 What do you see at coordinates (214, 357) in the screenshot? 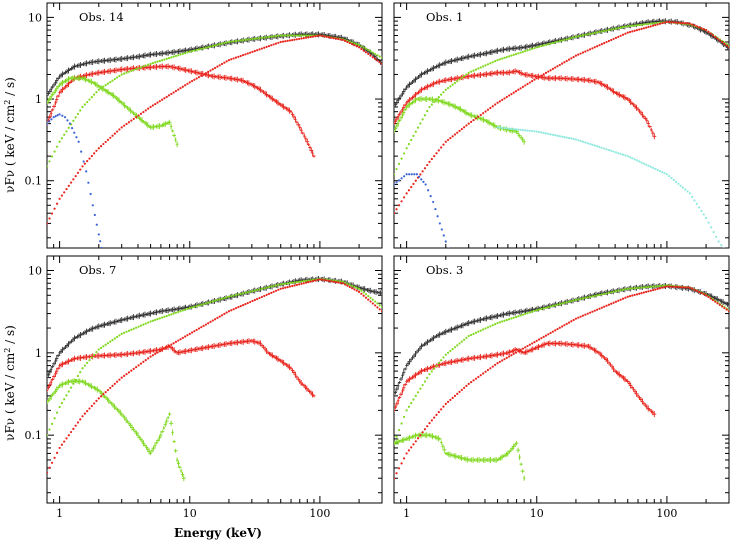
I see `series-model_comptonization` at bounding box center [214, 357].